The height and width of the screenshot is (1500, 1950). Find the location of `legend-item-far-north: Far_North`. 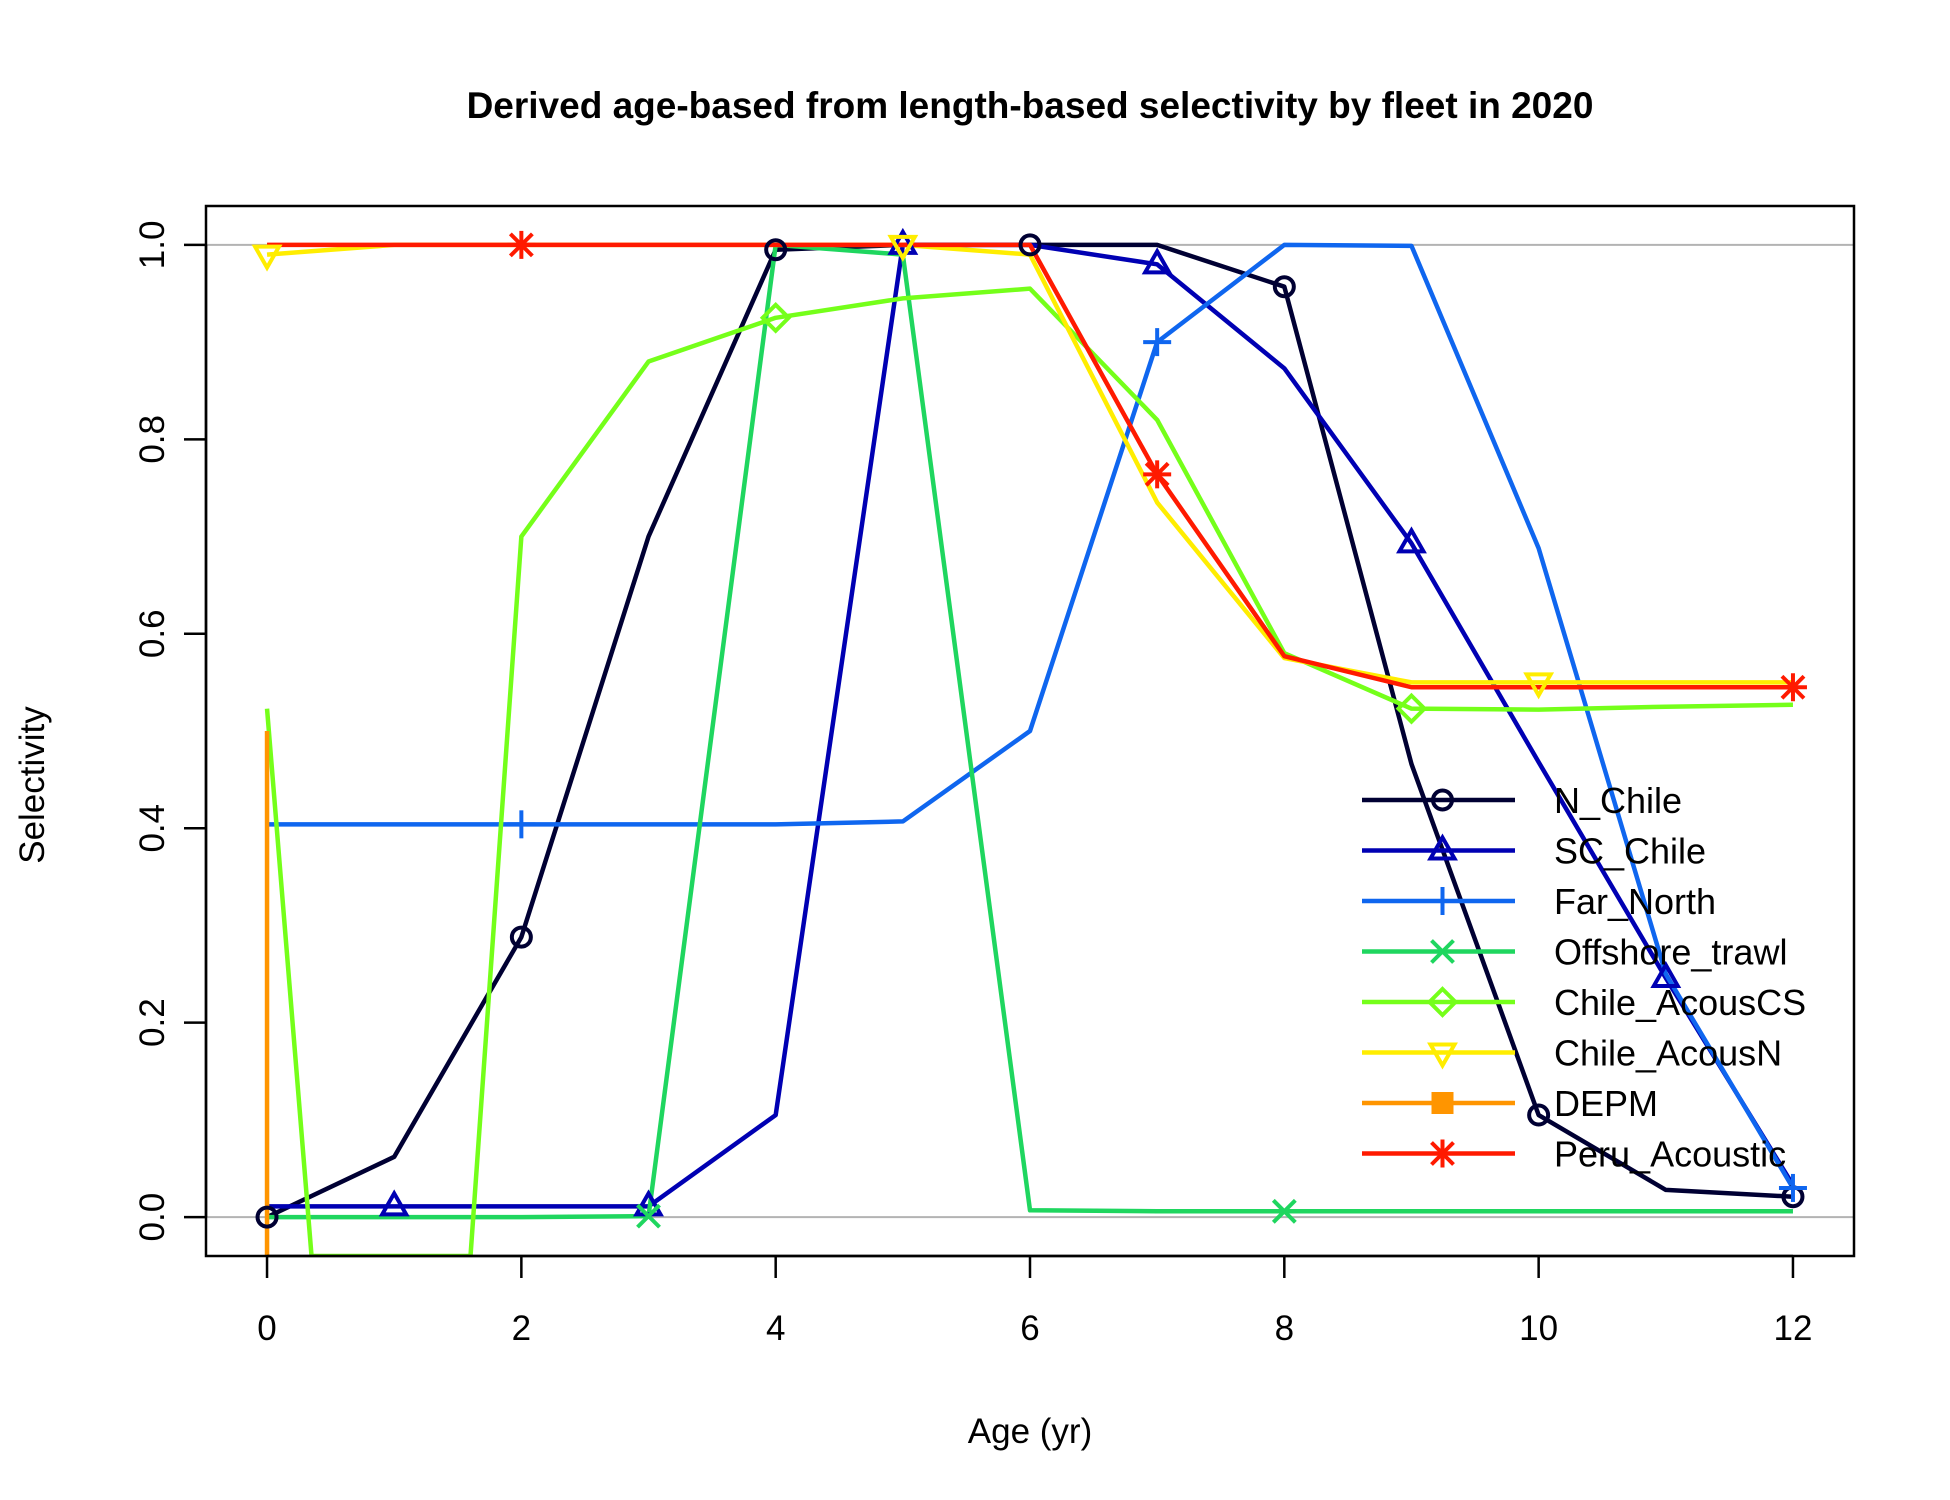

legend-item-far-north: Far_North is located at coordinates (1539, 901).